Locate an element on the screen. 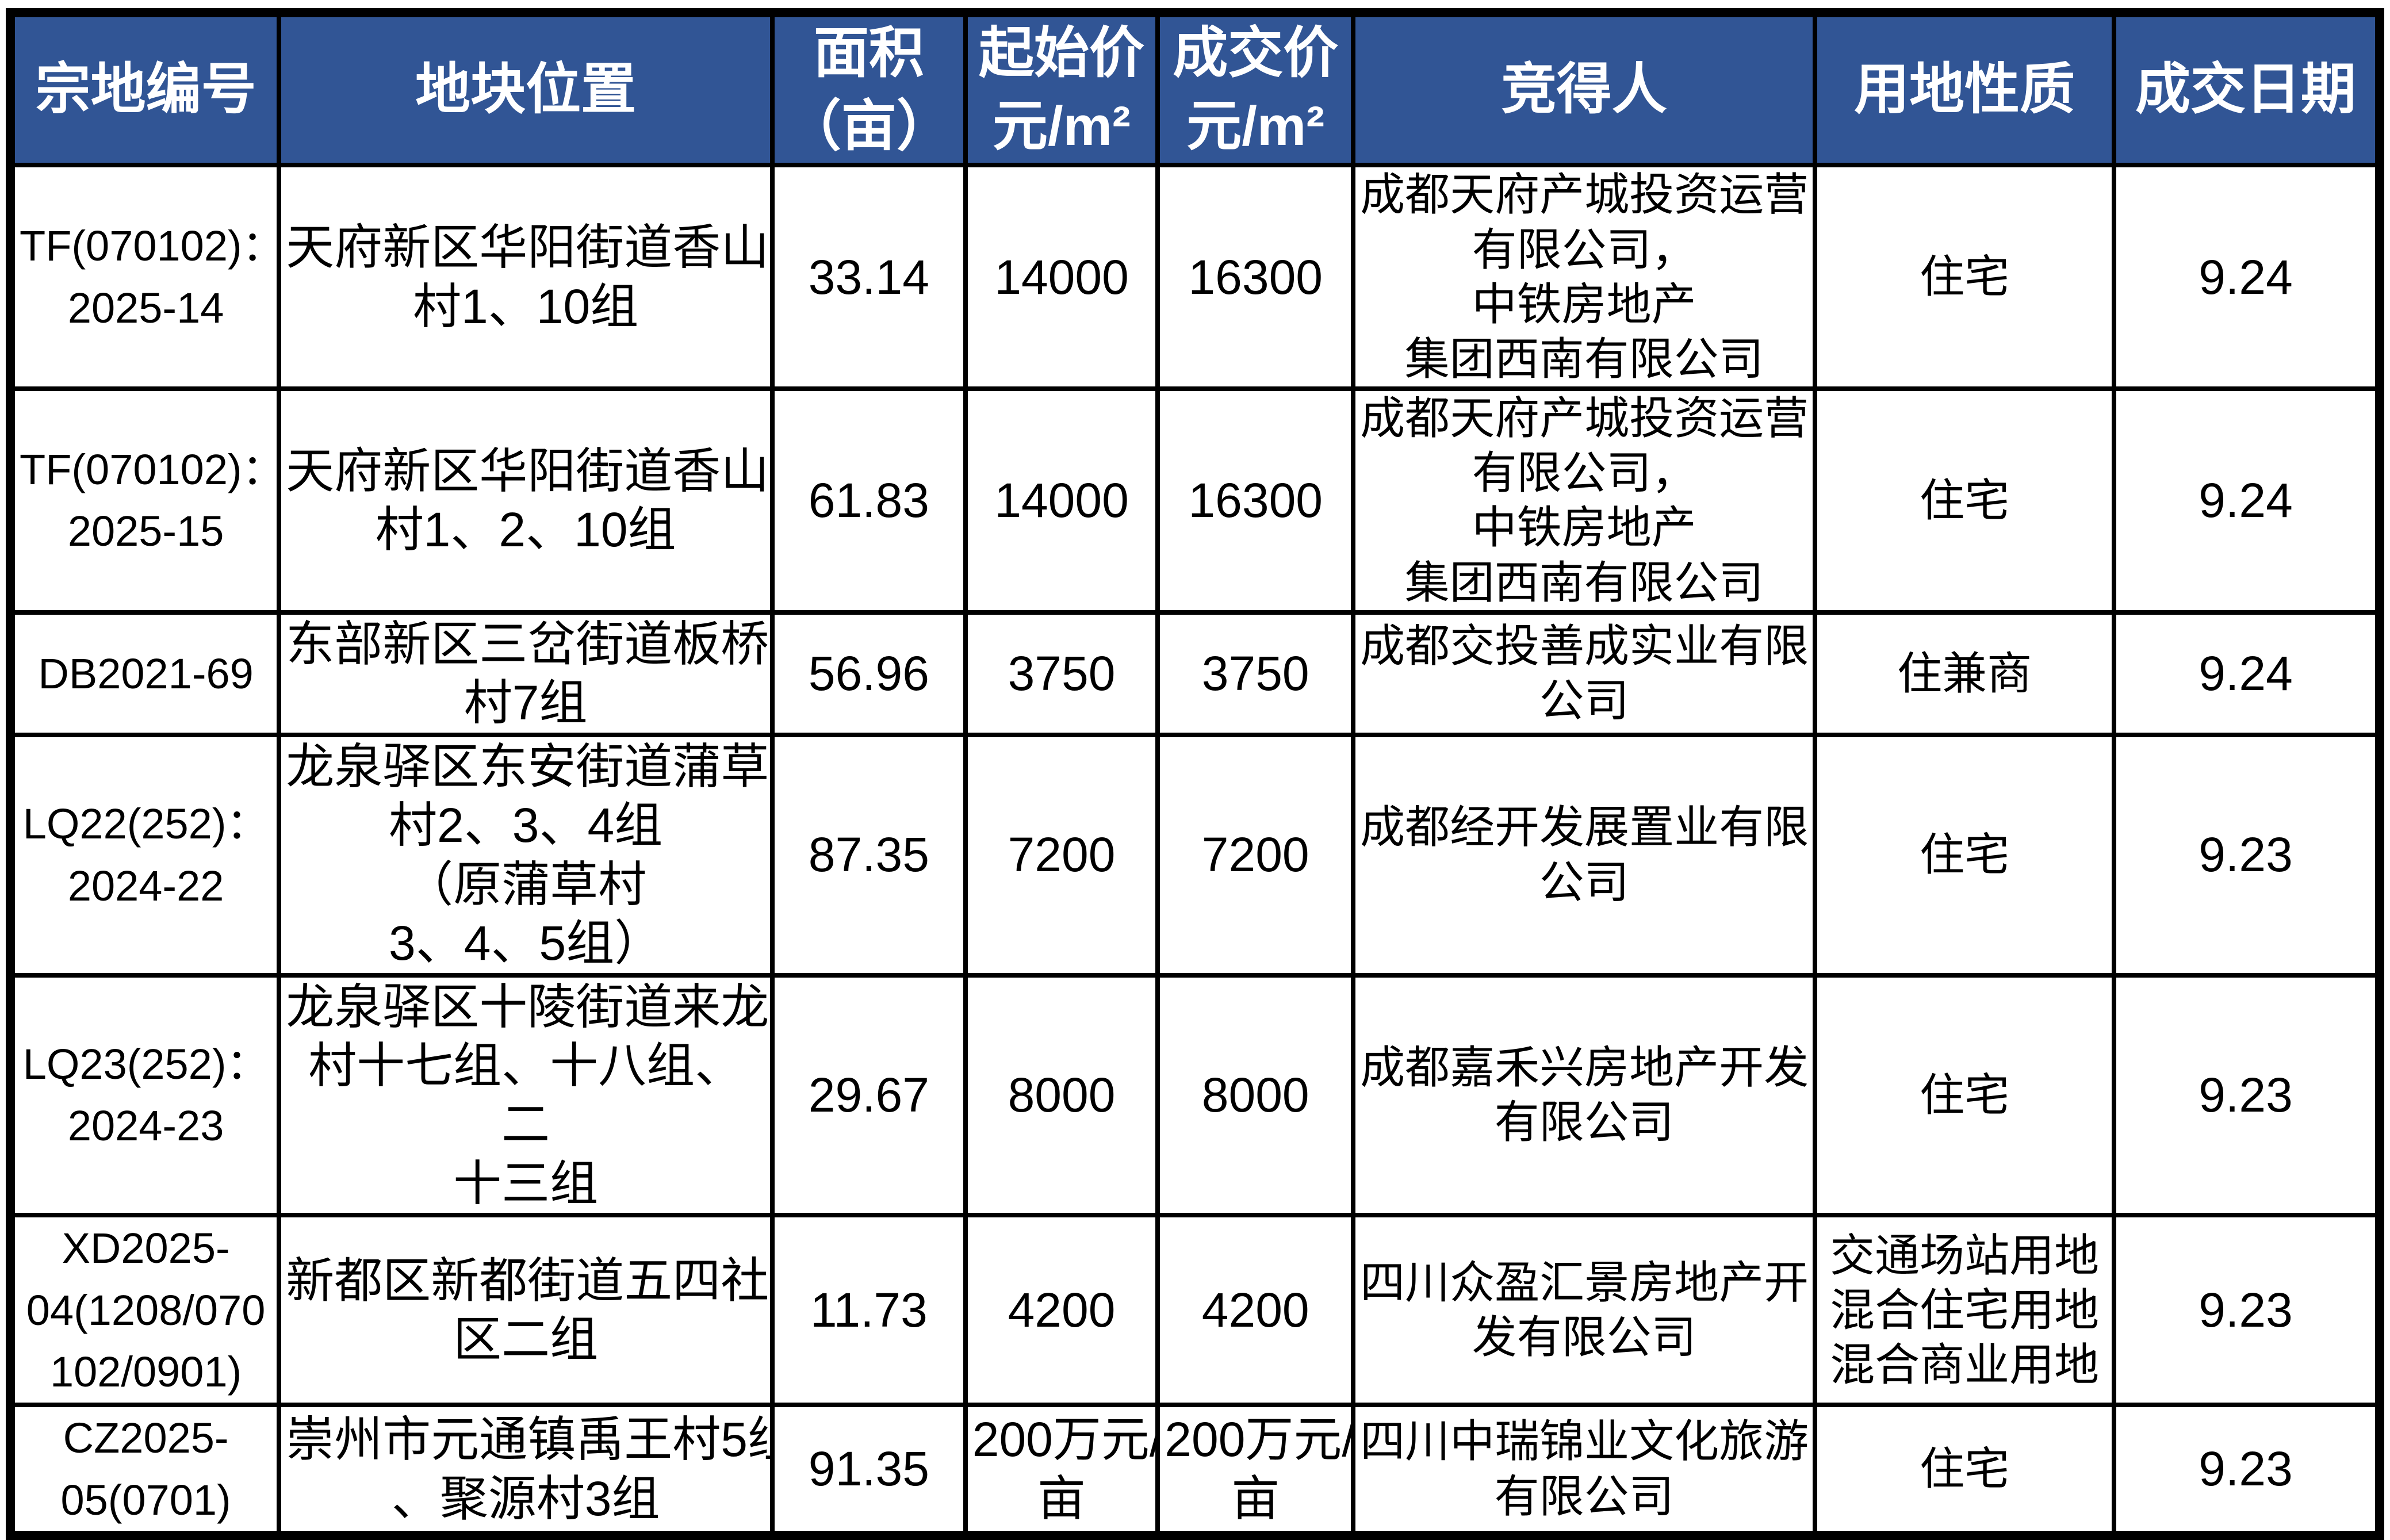  cell-plot-location: 崇州市元通镇禹王村5组 、聚源村3组 is located at coordinates (526, 1471).